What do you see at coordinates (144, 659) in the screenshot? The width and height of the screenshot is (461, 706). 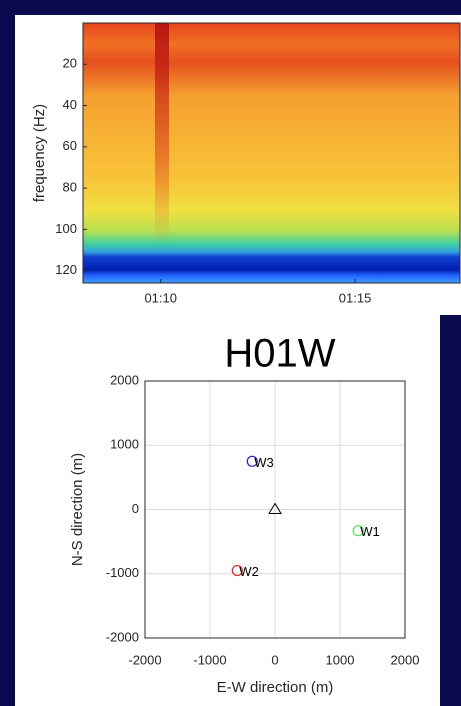 I see `x-tick-label: -2000` at bounding box center [144, 659].